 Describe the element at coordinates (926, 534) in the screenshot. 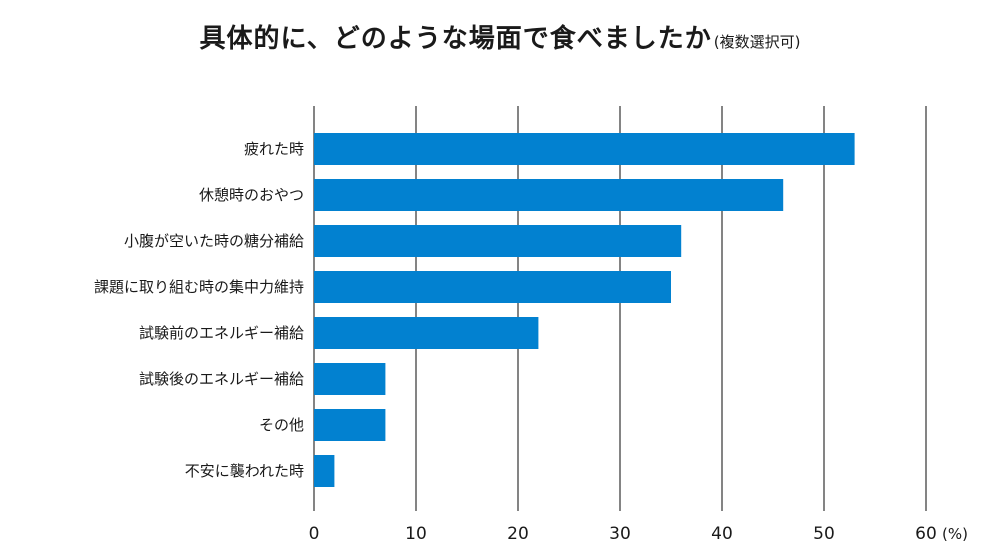

I see `x-tick-label: 60` at that location.